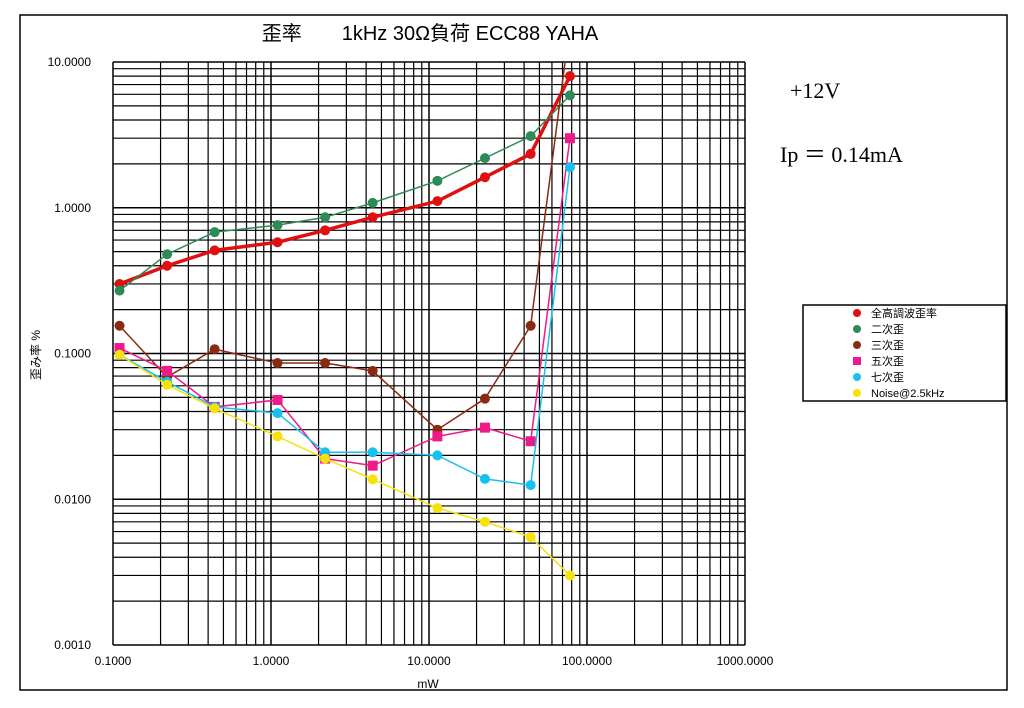 The height and width of the screenshot is (708, 1024). I want to click on y-tick-label: 1.0000, so click(72, 208).